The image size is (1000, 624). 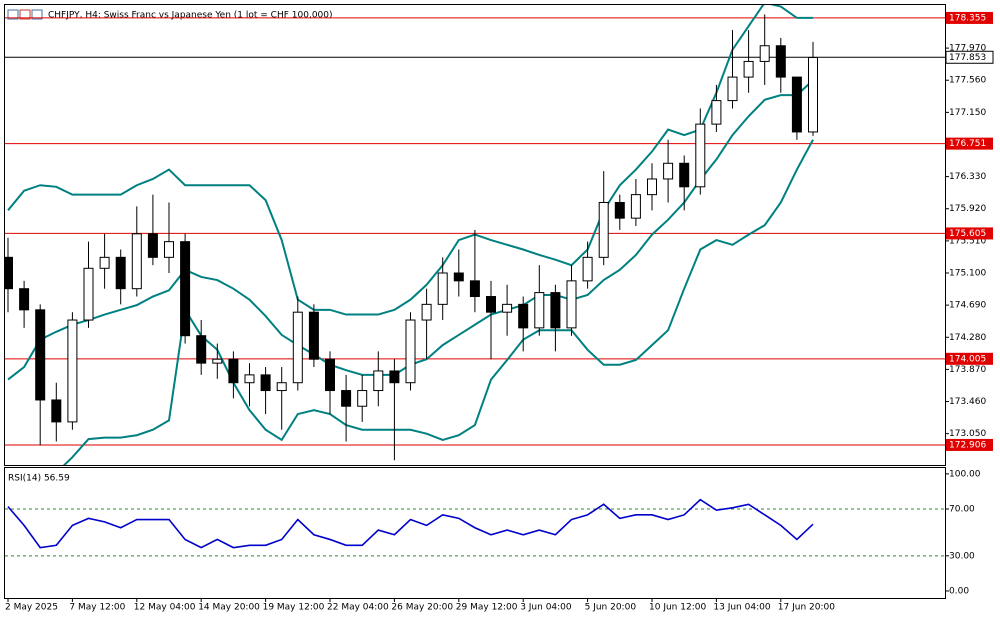 What do you see at coordinates (967, 49) in the screenshot?
I see `y-tick-label: 177.970` at bounding box center [967, 49].